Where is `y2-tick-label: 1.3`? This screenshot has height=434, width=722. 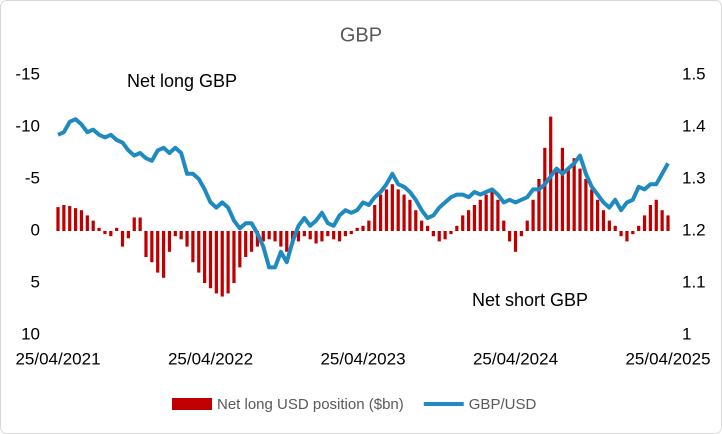 y2-tick-label: 1.3 is located at coordinates (694, 177).